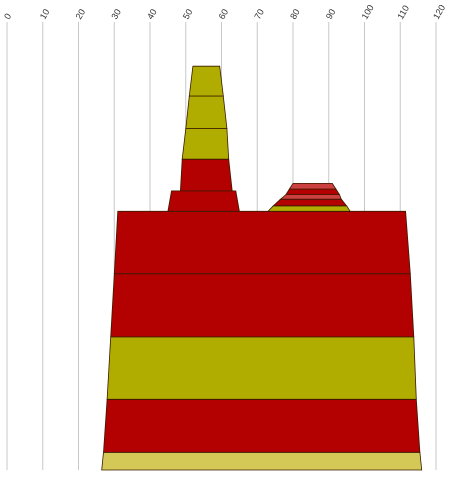  What do you see at coordinates (259, 14) in the screenshot?
I see `x-tick-label-70: 70` at bounding box center [259, 14].